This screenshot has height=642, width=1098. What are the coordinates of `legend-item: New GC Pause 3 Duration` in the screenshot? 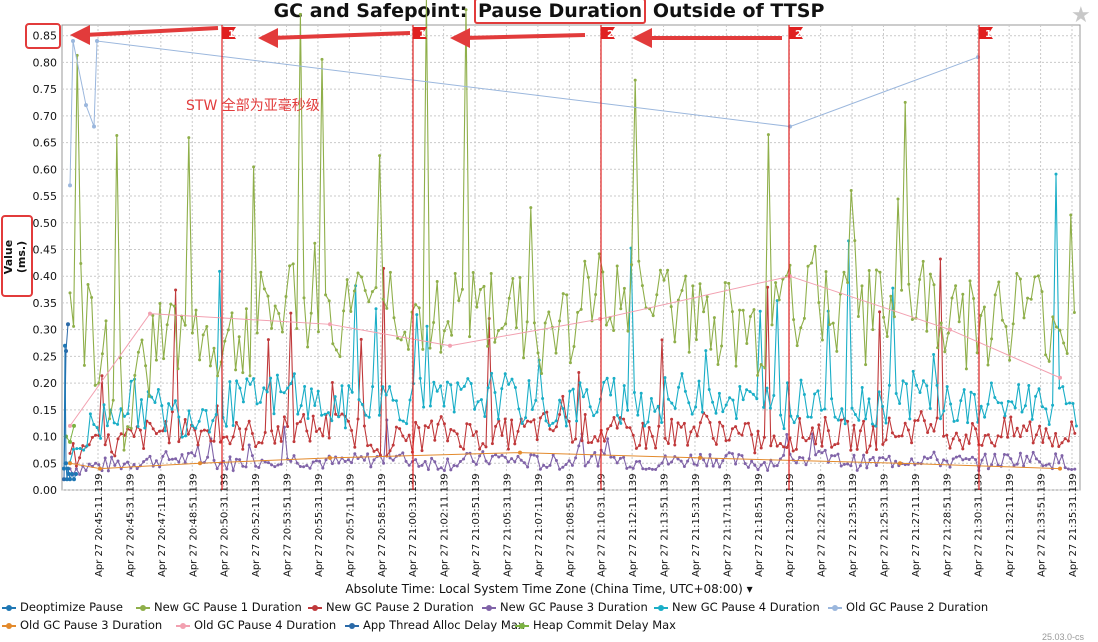 It's located at (565, 607).